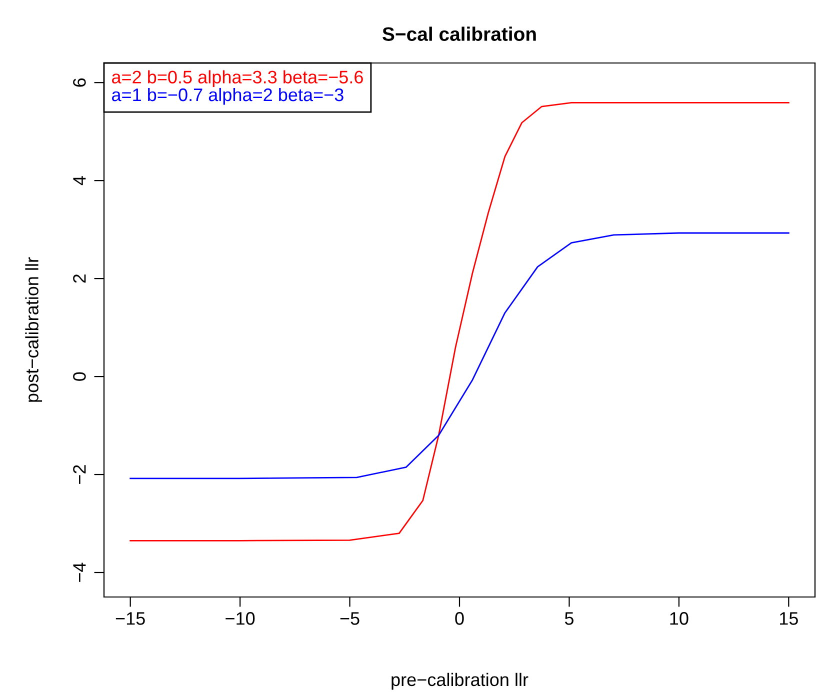 The image size is (816, 696). Describe the element at coordinates (79, 474) in the screenshot. I see `y-tick-label: −2` at that location.